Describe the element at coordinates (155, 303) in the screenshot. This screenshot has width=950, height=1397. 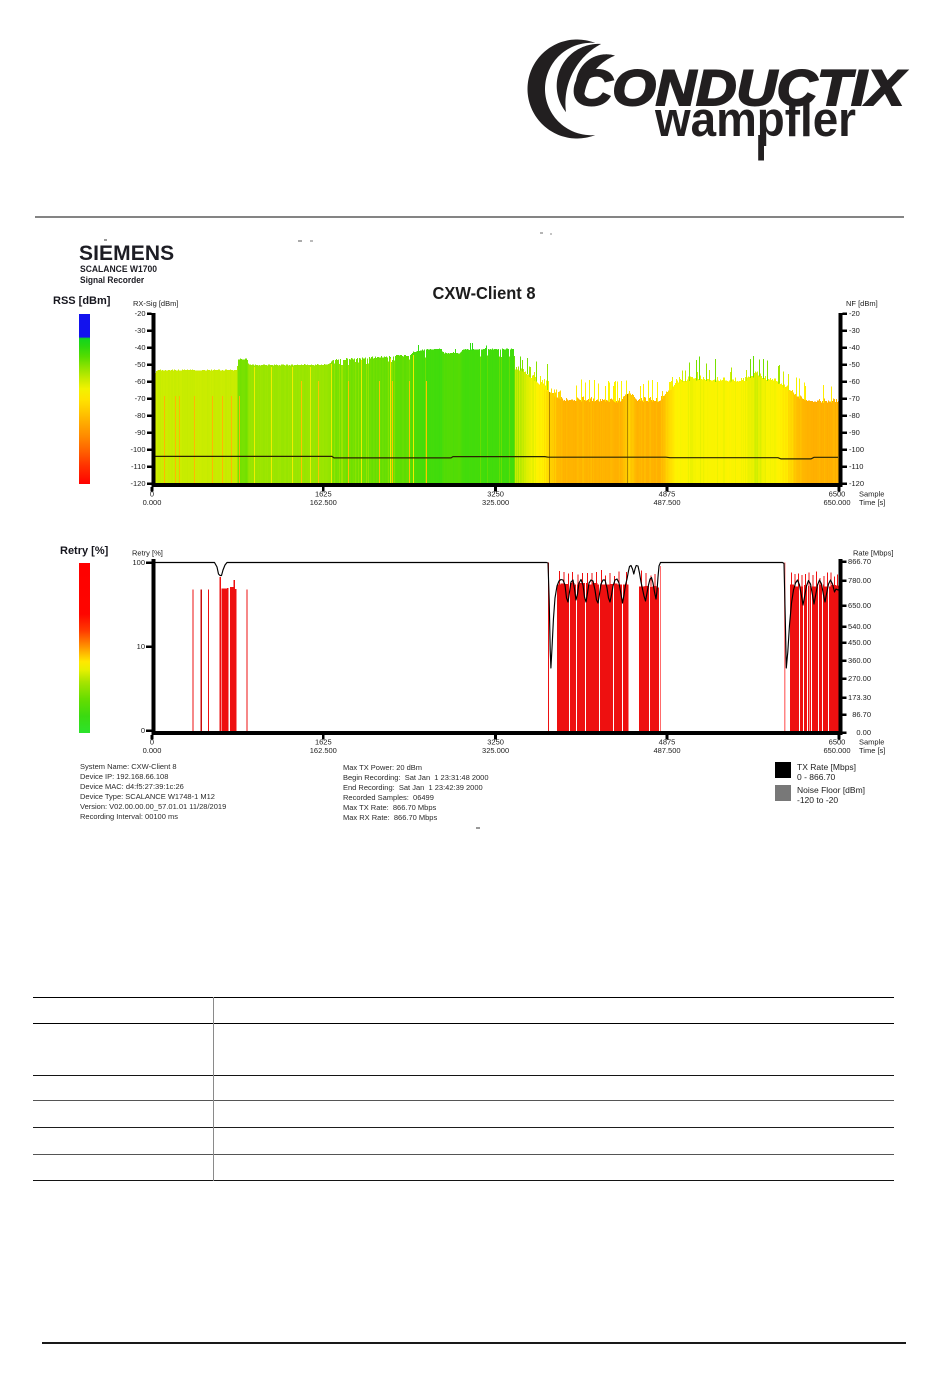
I see `svg-text: RX-Sig [dBm]` at that location.